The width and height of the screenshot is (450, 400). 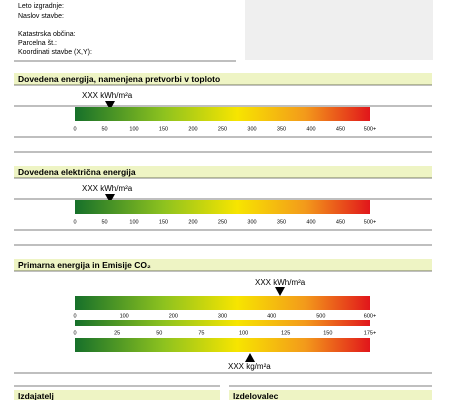 I want to click on scale-label: 125, so click(x=285, y=333).